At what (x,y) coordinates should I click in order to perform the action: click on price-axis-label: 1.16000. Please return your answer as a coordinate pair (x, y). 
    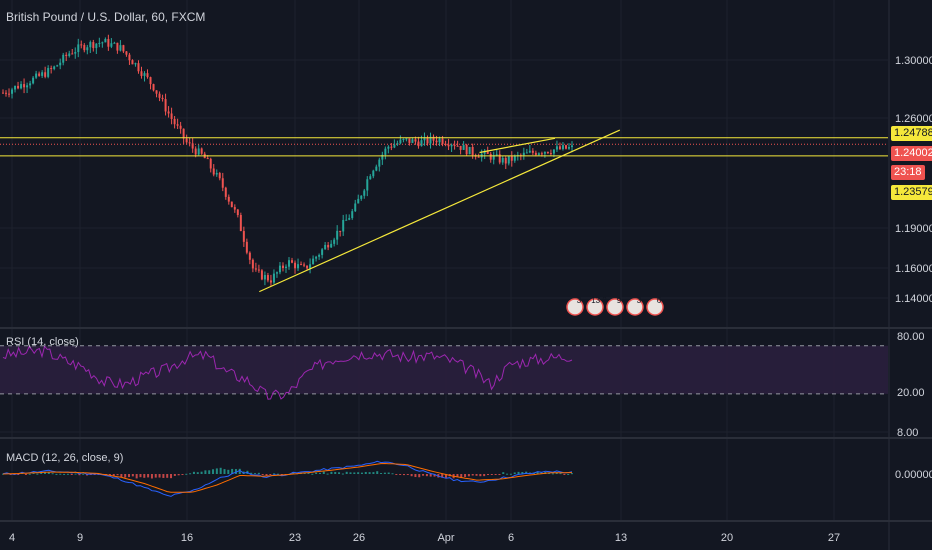
    Looking at the image, I should click on (913, 269).